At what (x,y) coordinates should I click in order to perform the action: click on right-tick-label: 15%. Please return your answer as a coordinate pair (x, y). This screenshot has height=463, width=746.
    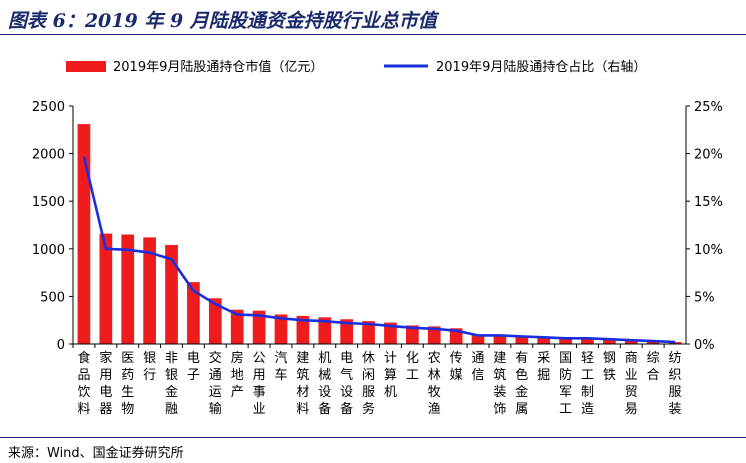
    Looking at the image, I should click on (708, 202).